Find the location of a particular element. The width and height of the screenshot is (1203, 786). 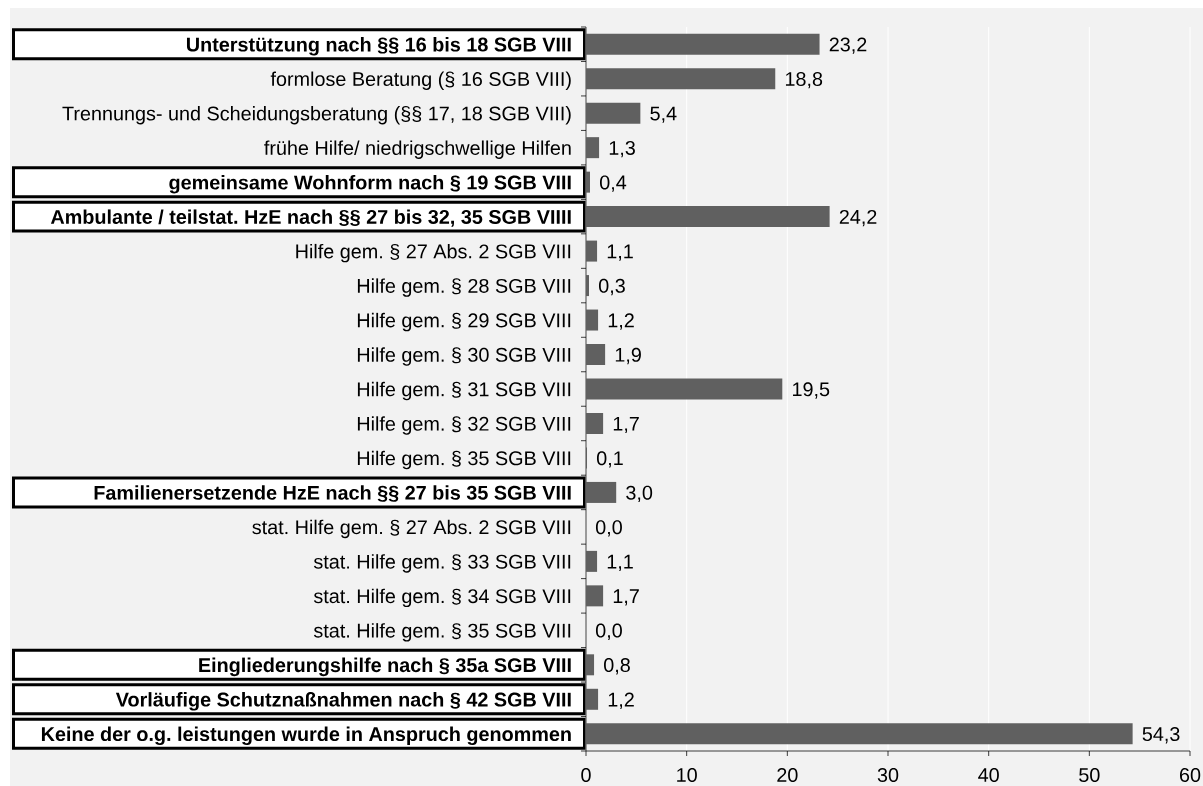

y-tick-label: Hilfe gem. § 29 SGB VIII is located at coordinates (464, 322).